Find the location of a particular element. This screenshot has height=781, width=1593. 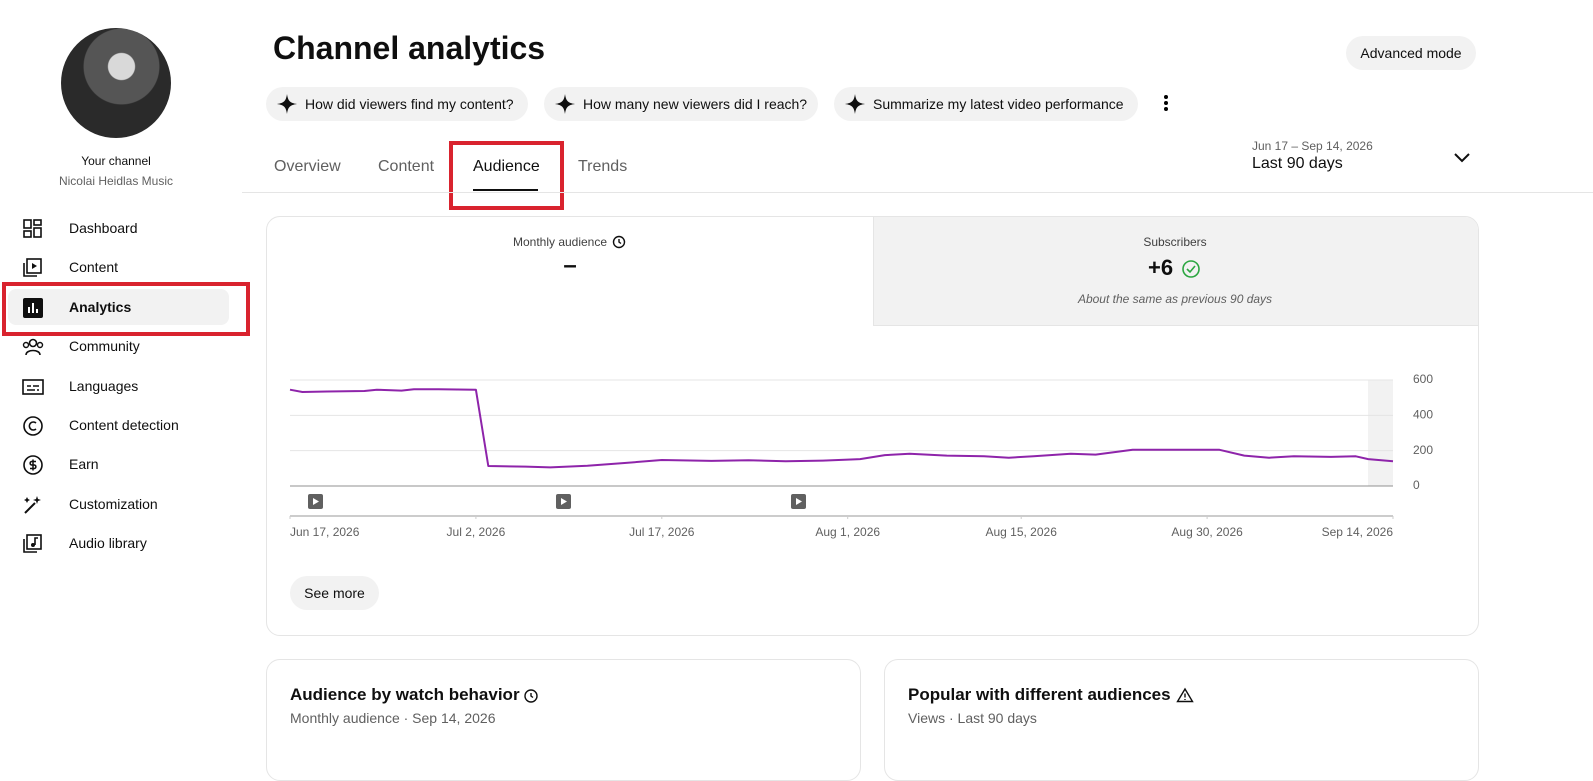

suggestion-text: How many new viewers did I reach? is located at coordinates (695, 104).